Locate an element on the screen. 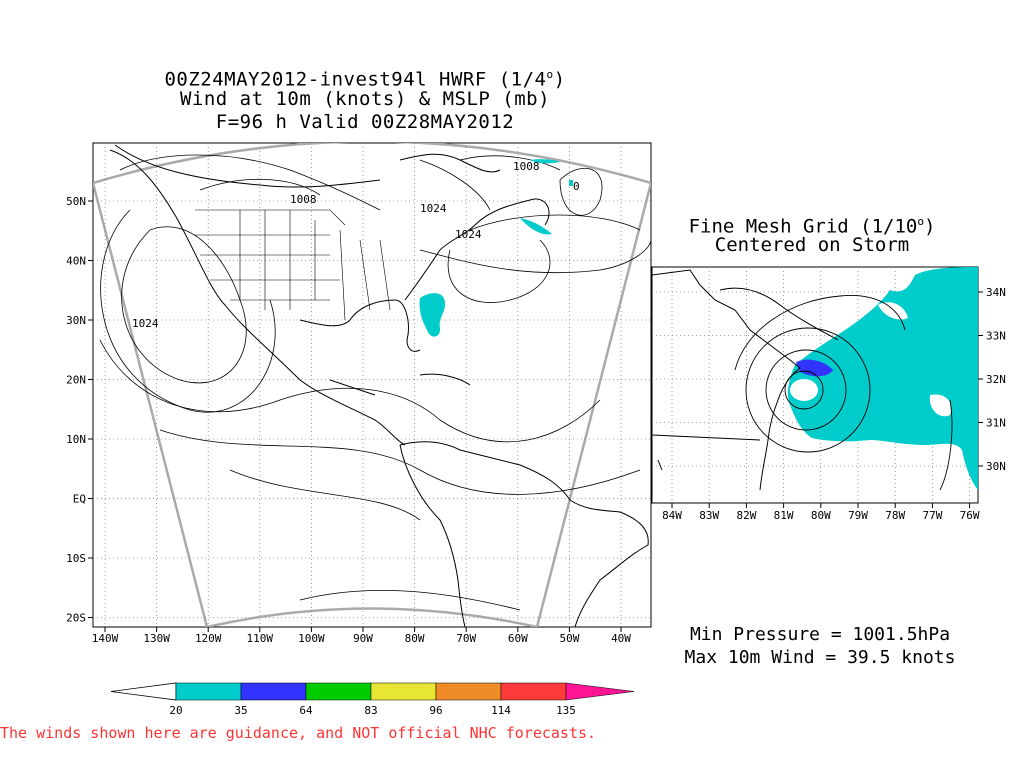 The width and height of the screenshot is (1024, 768). lat-label: 10S is located at coordinates (76, 558).